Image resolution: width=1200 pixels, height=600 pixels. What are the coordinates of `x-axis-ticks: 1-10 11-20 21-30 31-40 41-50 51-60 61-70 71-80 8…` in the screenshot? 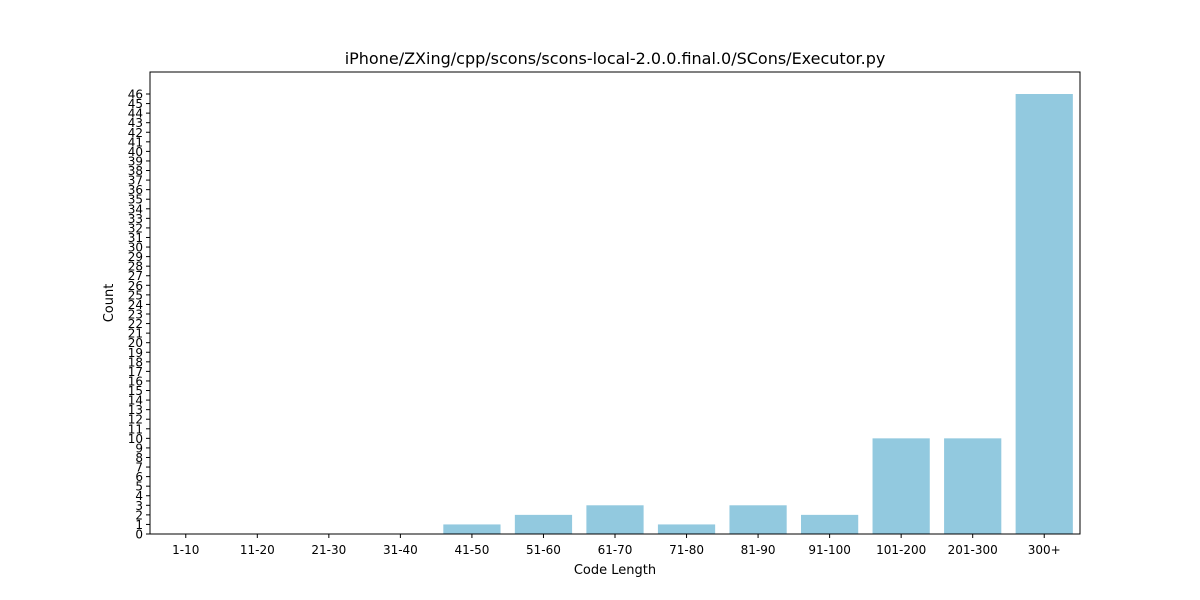 It's located at (616, 545).